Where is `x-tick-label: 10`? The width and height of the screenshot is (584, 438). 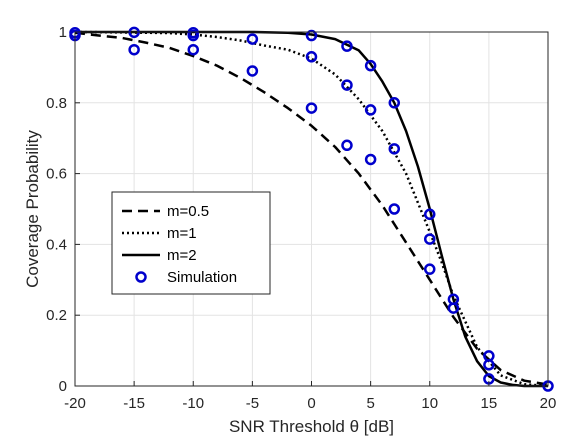 x-tick-label: 10 is located at coordinates (429, 403).